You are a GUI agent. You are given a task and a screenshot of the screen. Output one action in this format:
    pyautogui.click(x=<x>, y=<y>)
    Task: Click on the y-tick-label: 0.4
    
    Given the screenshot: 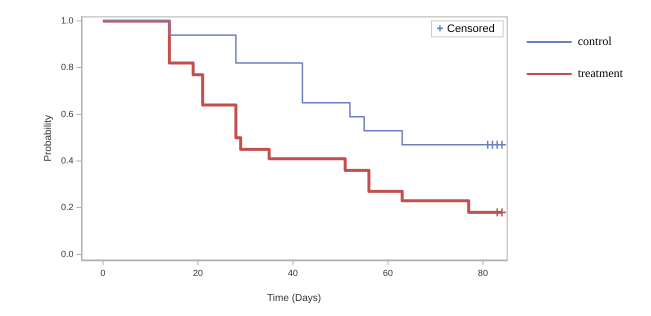 What is the action you would take?
    pyautogui.click(x=67, y=161)
    